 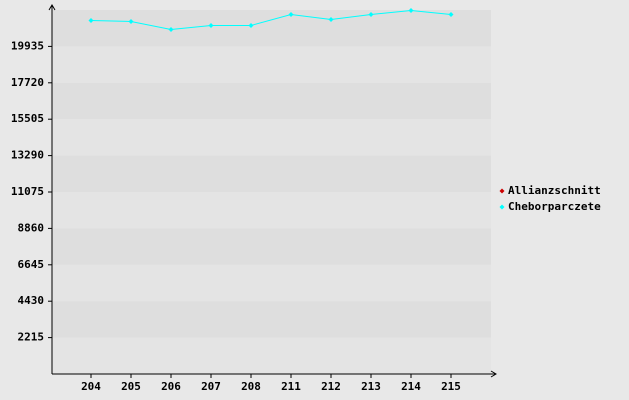 What do you see at coordinates (31, 337) in the screenshot?
I see `y-tick-label: 2215` at bounding box center [31, 337].